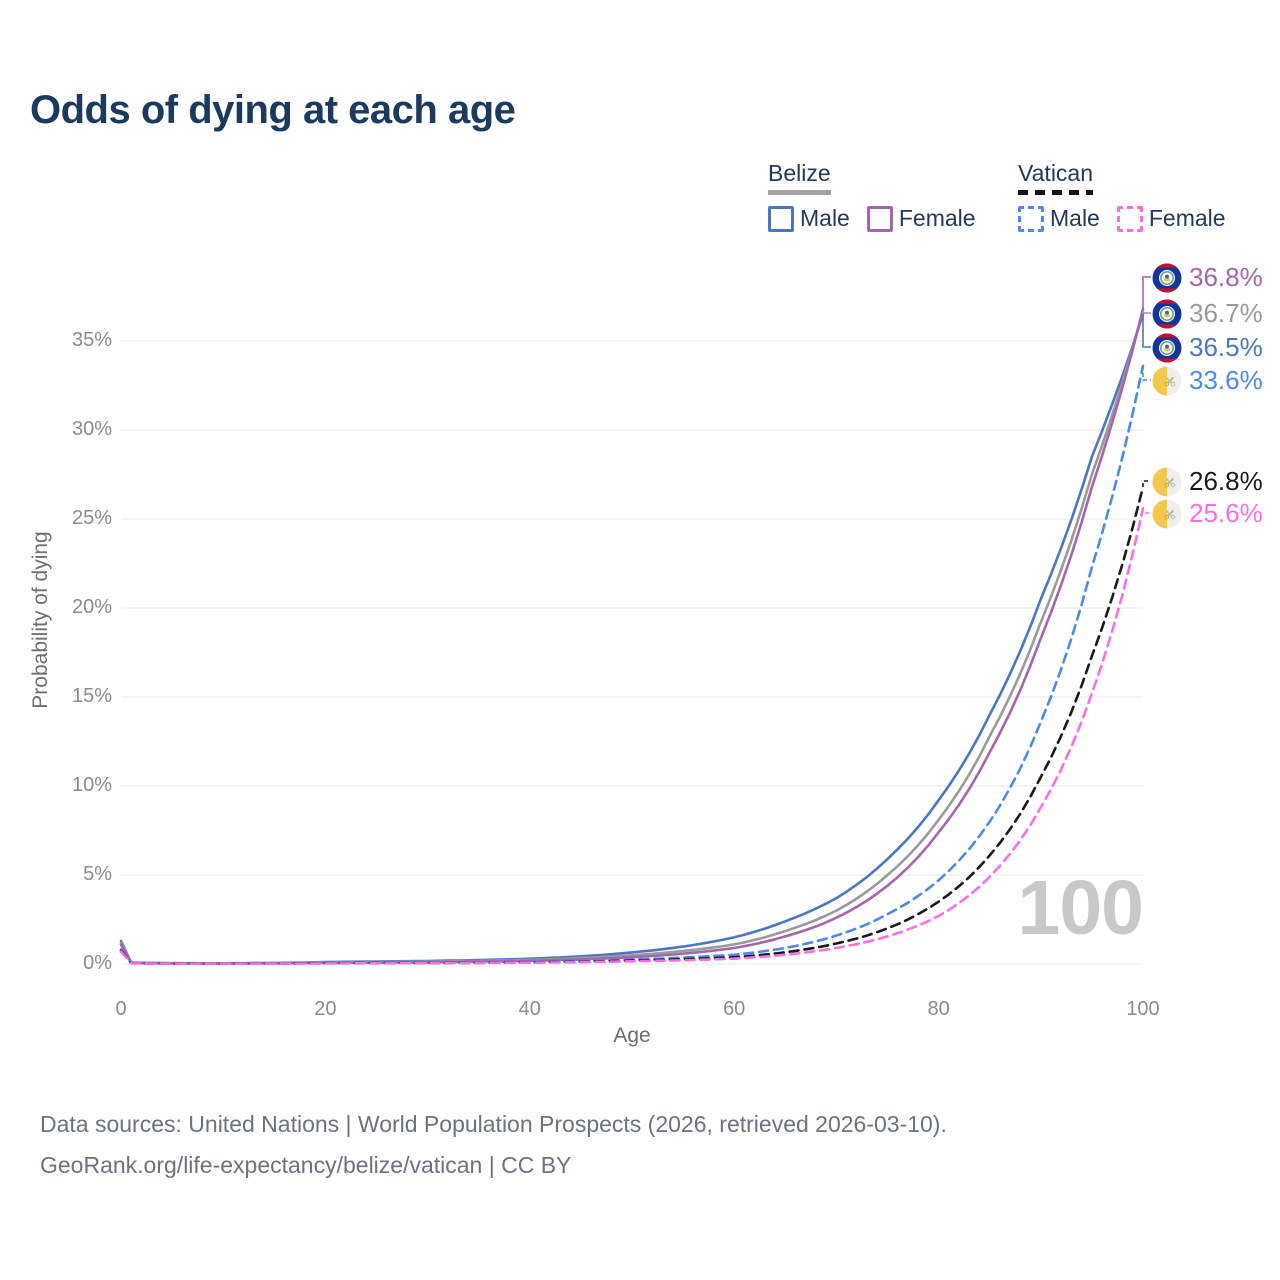  I want to click on legend-item-belize-male: Male, so click(809, 218).